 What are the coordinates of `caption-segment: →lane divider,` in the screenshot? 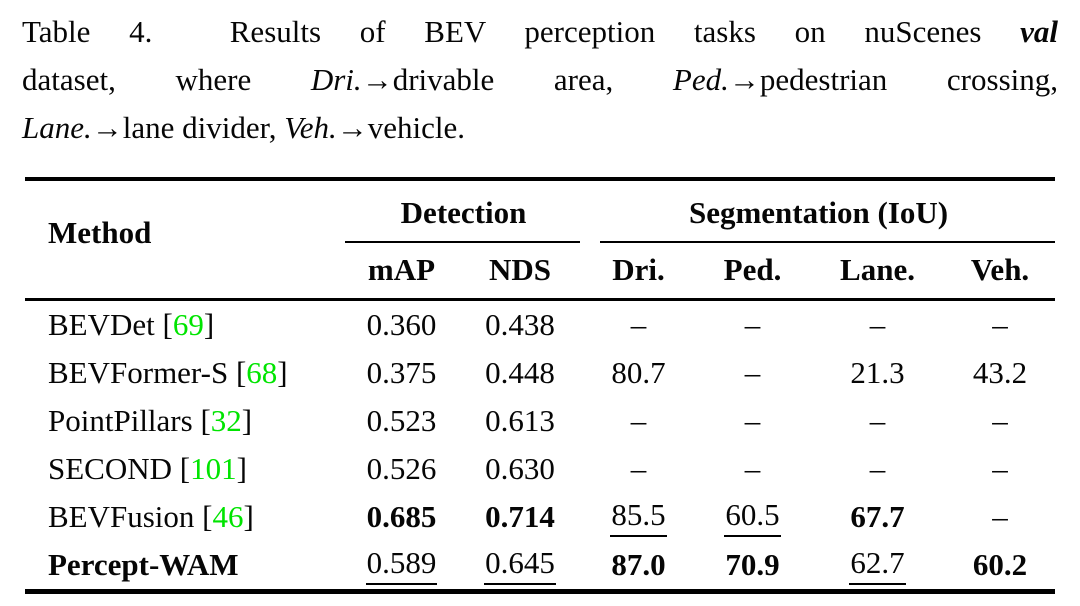 It's located at (188, 127).